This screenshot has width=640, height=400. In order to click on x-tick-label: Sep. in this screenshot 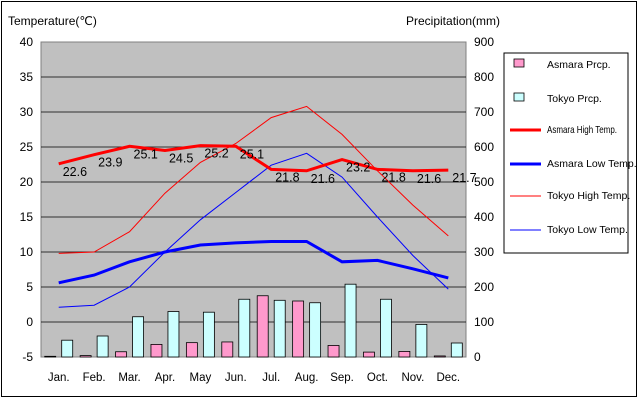, I will do `click(342, 378)`.